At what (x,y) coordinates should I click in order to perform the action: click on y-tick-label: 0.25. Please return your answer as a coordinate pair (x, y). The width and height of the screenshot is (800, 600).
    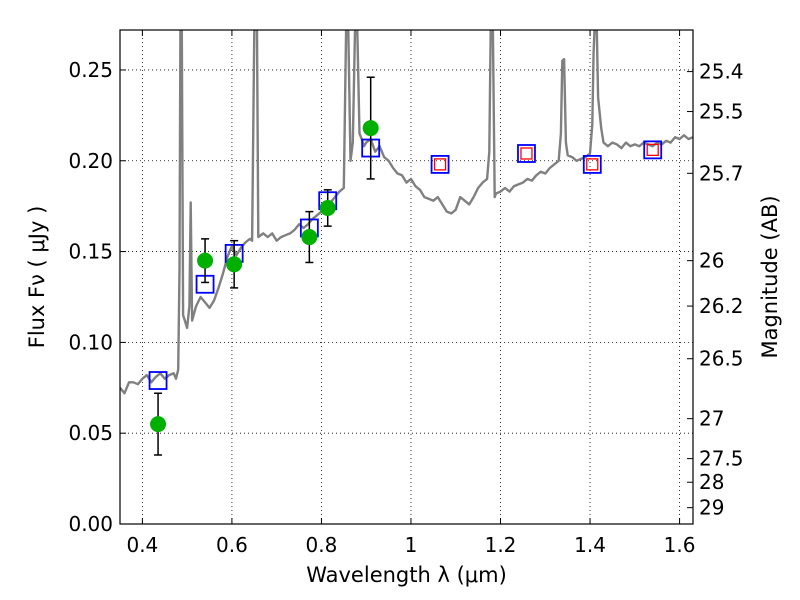
    Looking at the image, I should click on (90, 70).